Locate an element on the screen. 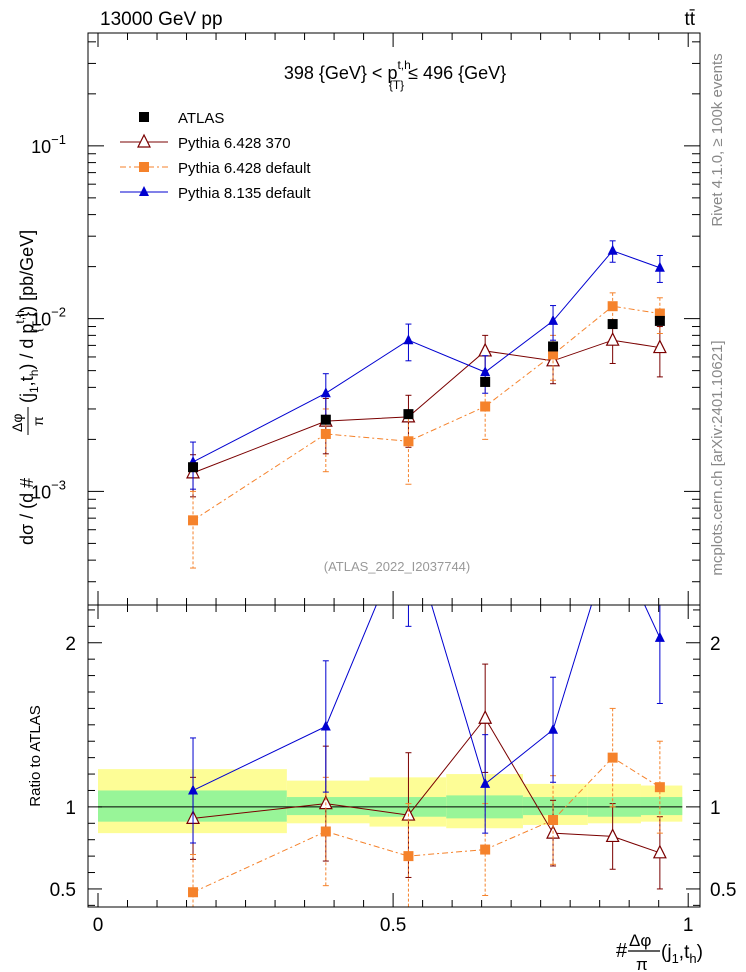 The height and width of the screenshot is (972, 746). ratio-y-axis-label: Ratio to ATLAS is located at coordinates (35, 755).